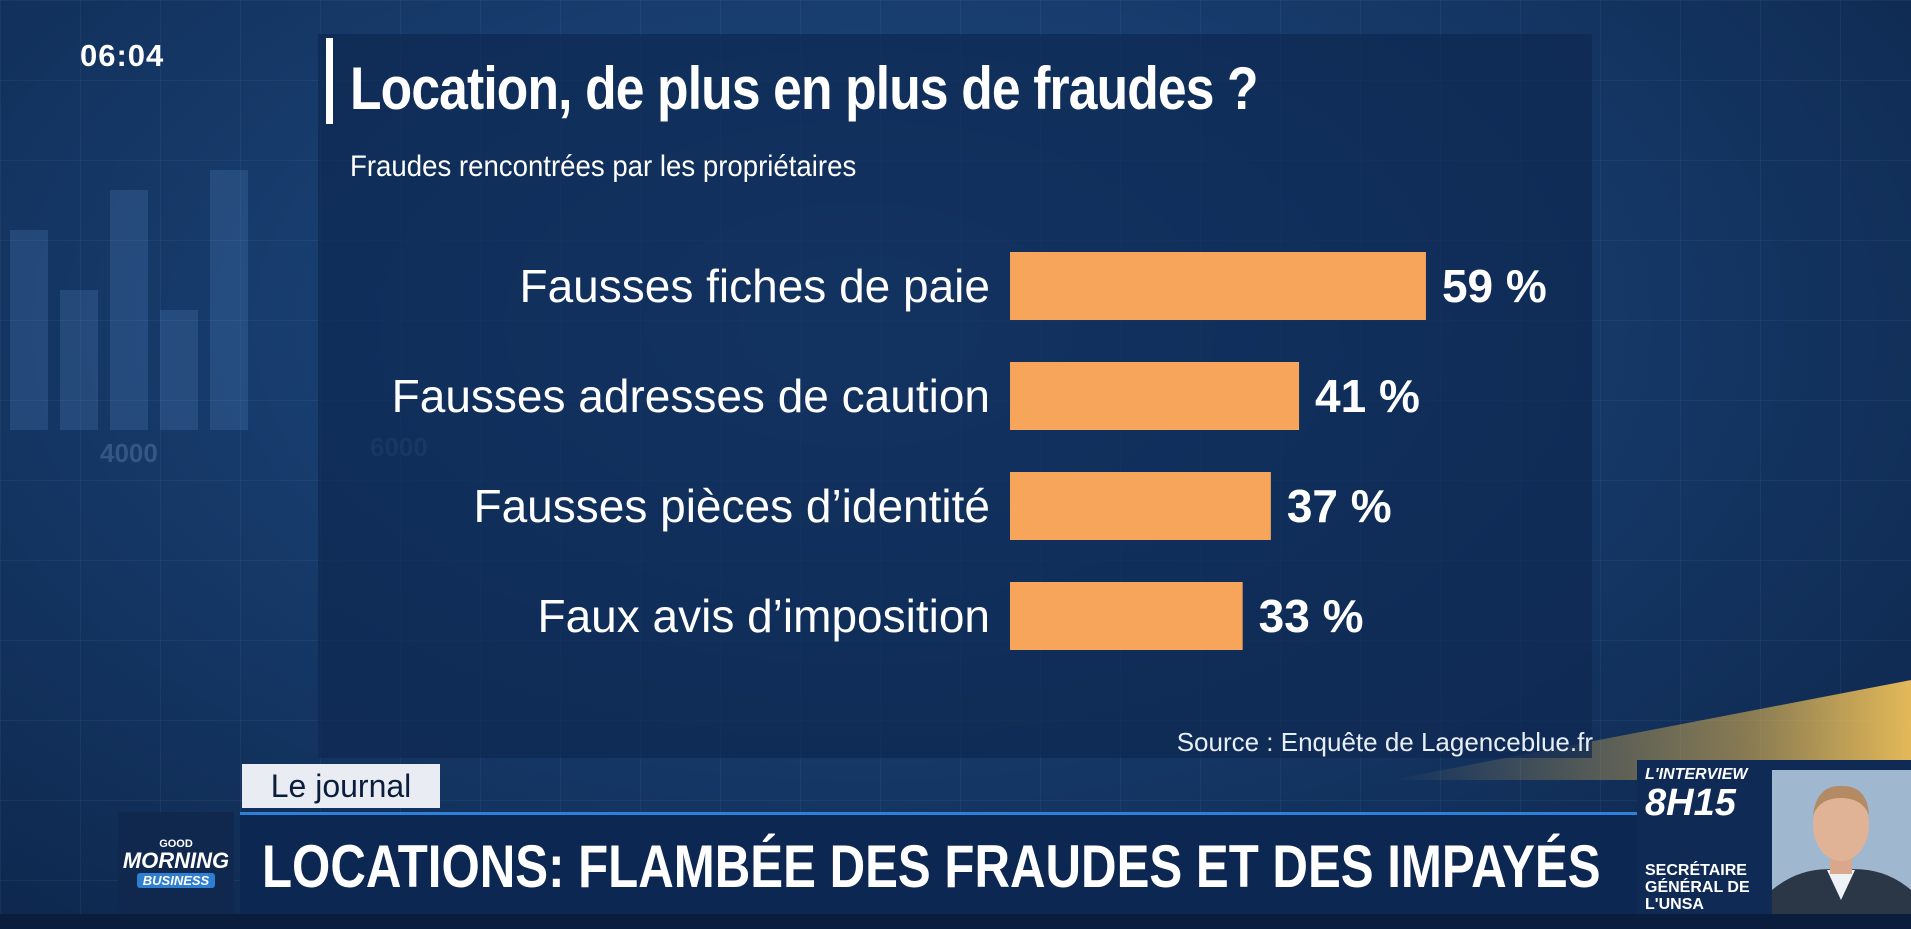 The image size is (1911, 929). What do you see at coordinates (1697, 887) in the screenshot?
I see `interview-role: SECRÉTAIRE GÉNÉRAL DE L'UNSA` at bounding box center [1697, 887].